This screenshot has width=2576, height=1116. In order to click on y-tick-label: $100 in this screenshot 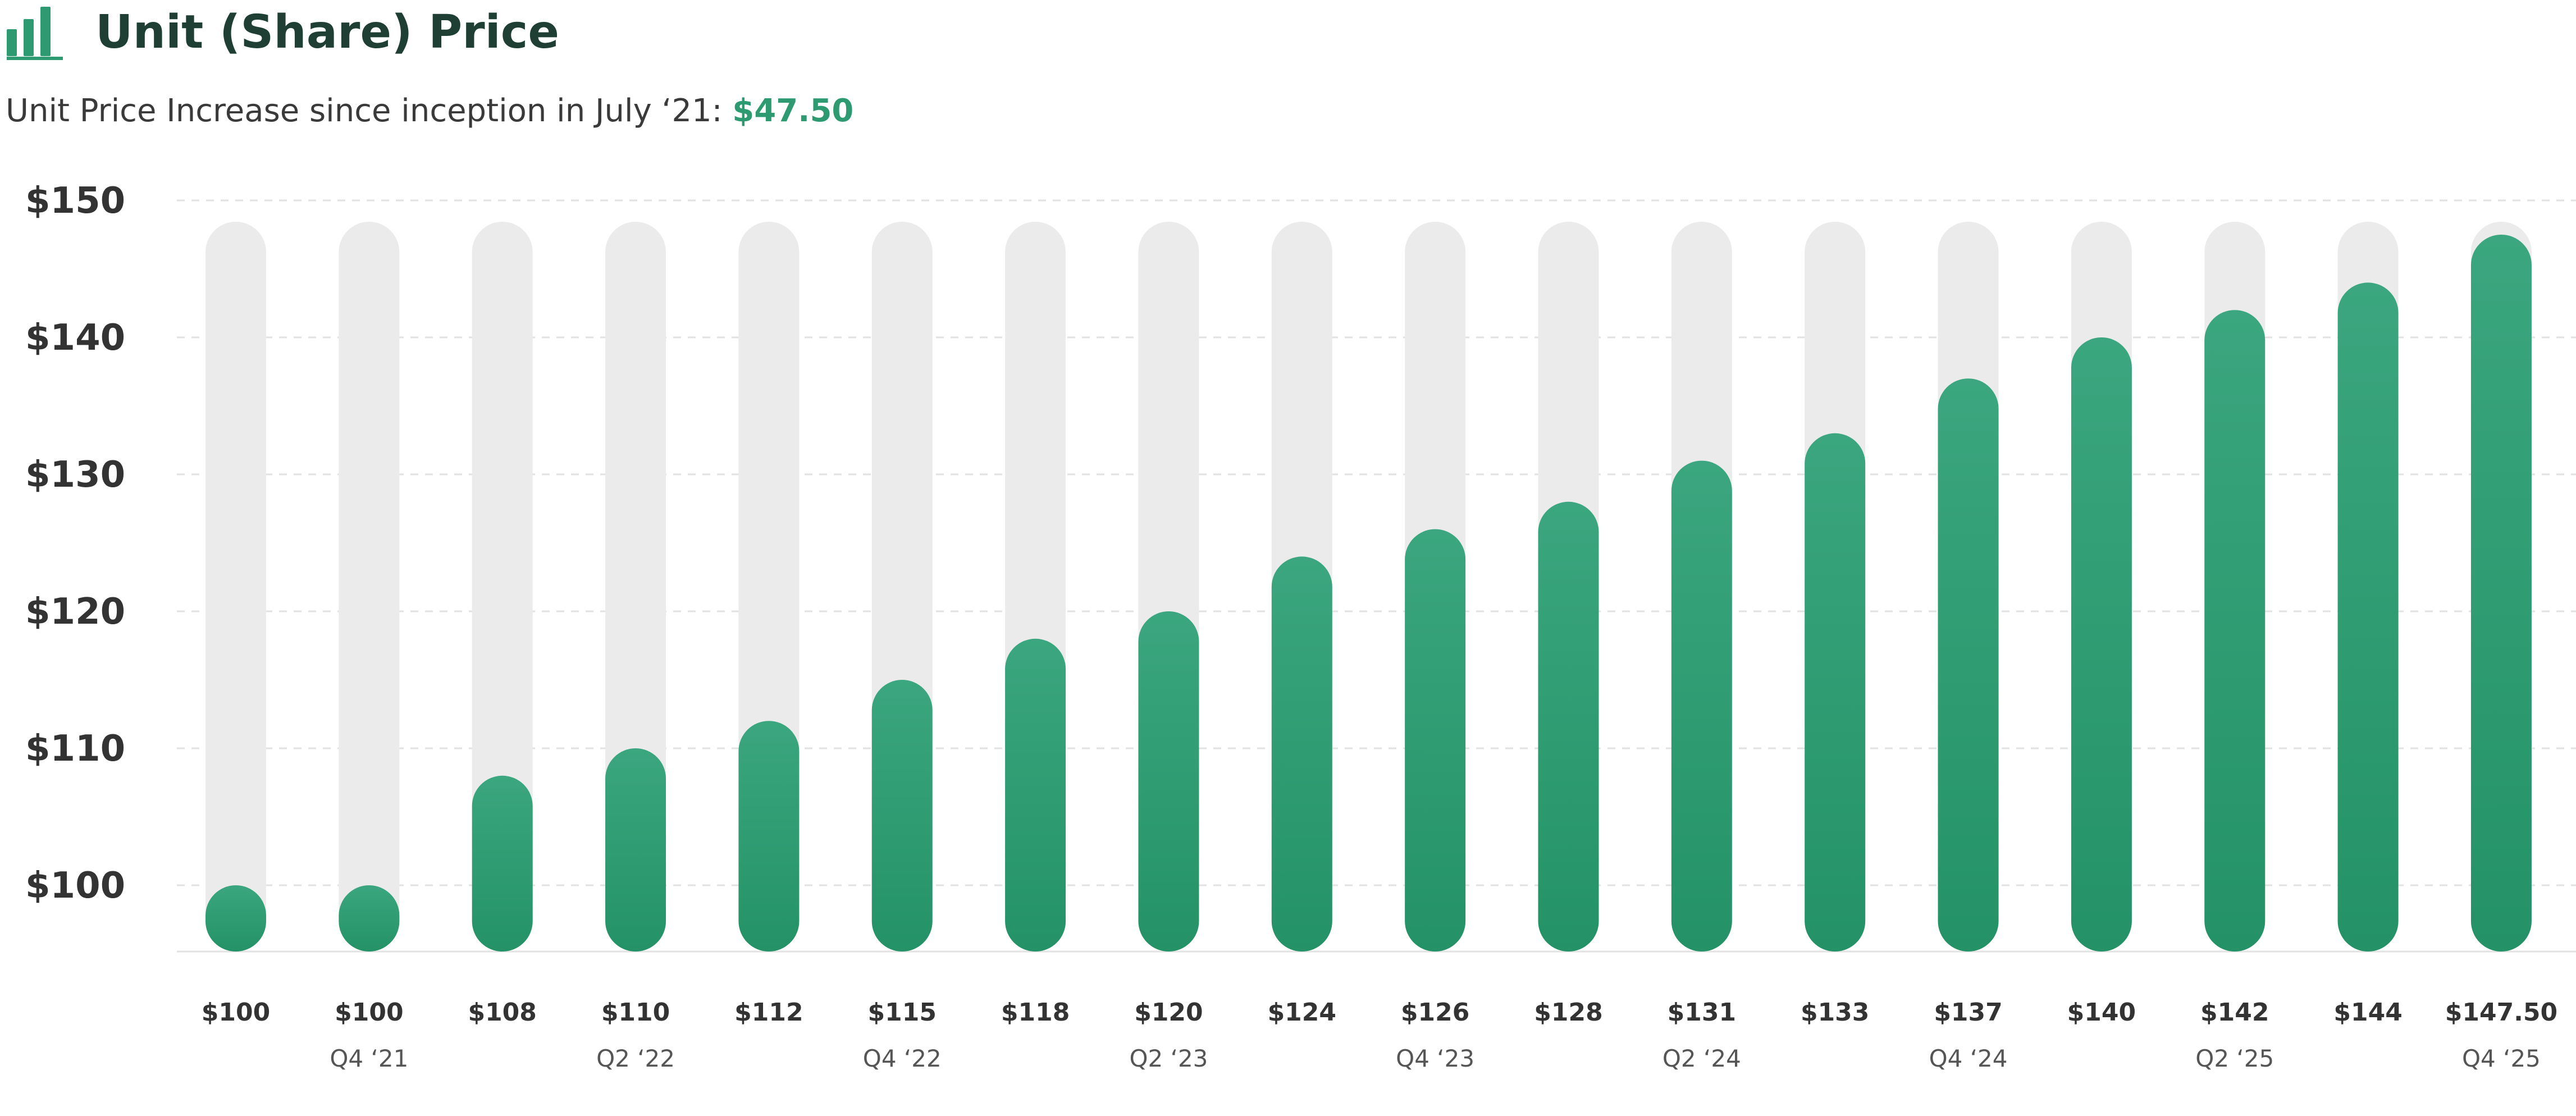, I will do `click(75, 886)`.